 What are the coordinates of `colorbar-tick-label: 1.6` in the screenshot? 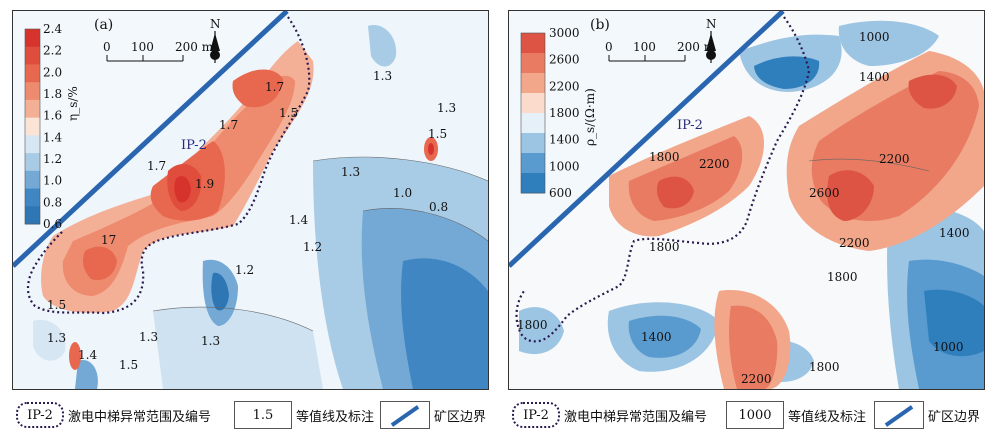 It's located at (52, 116).